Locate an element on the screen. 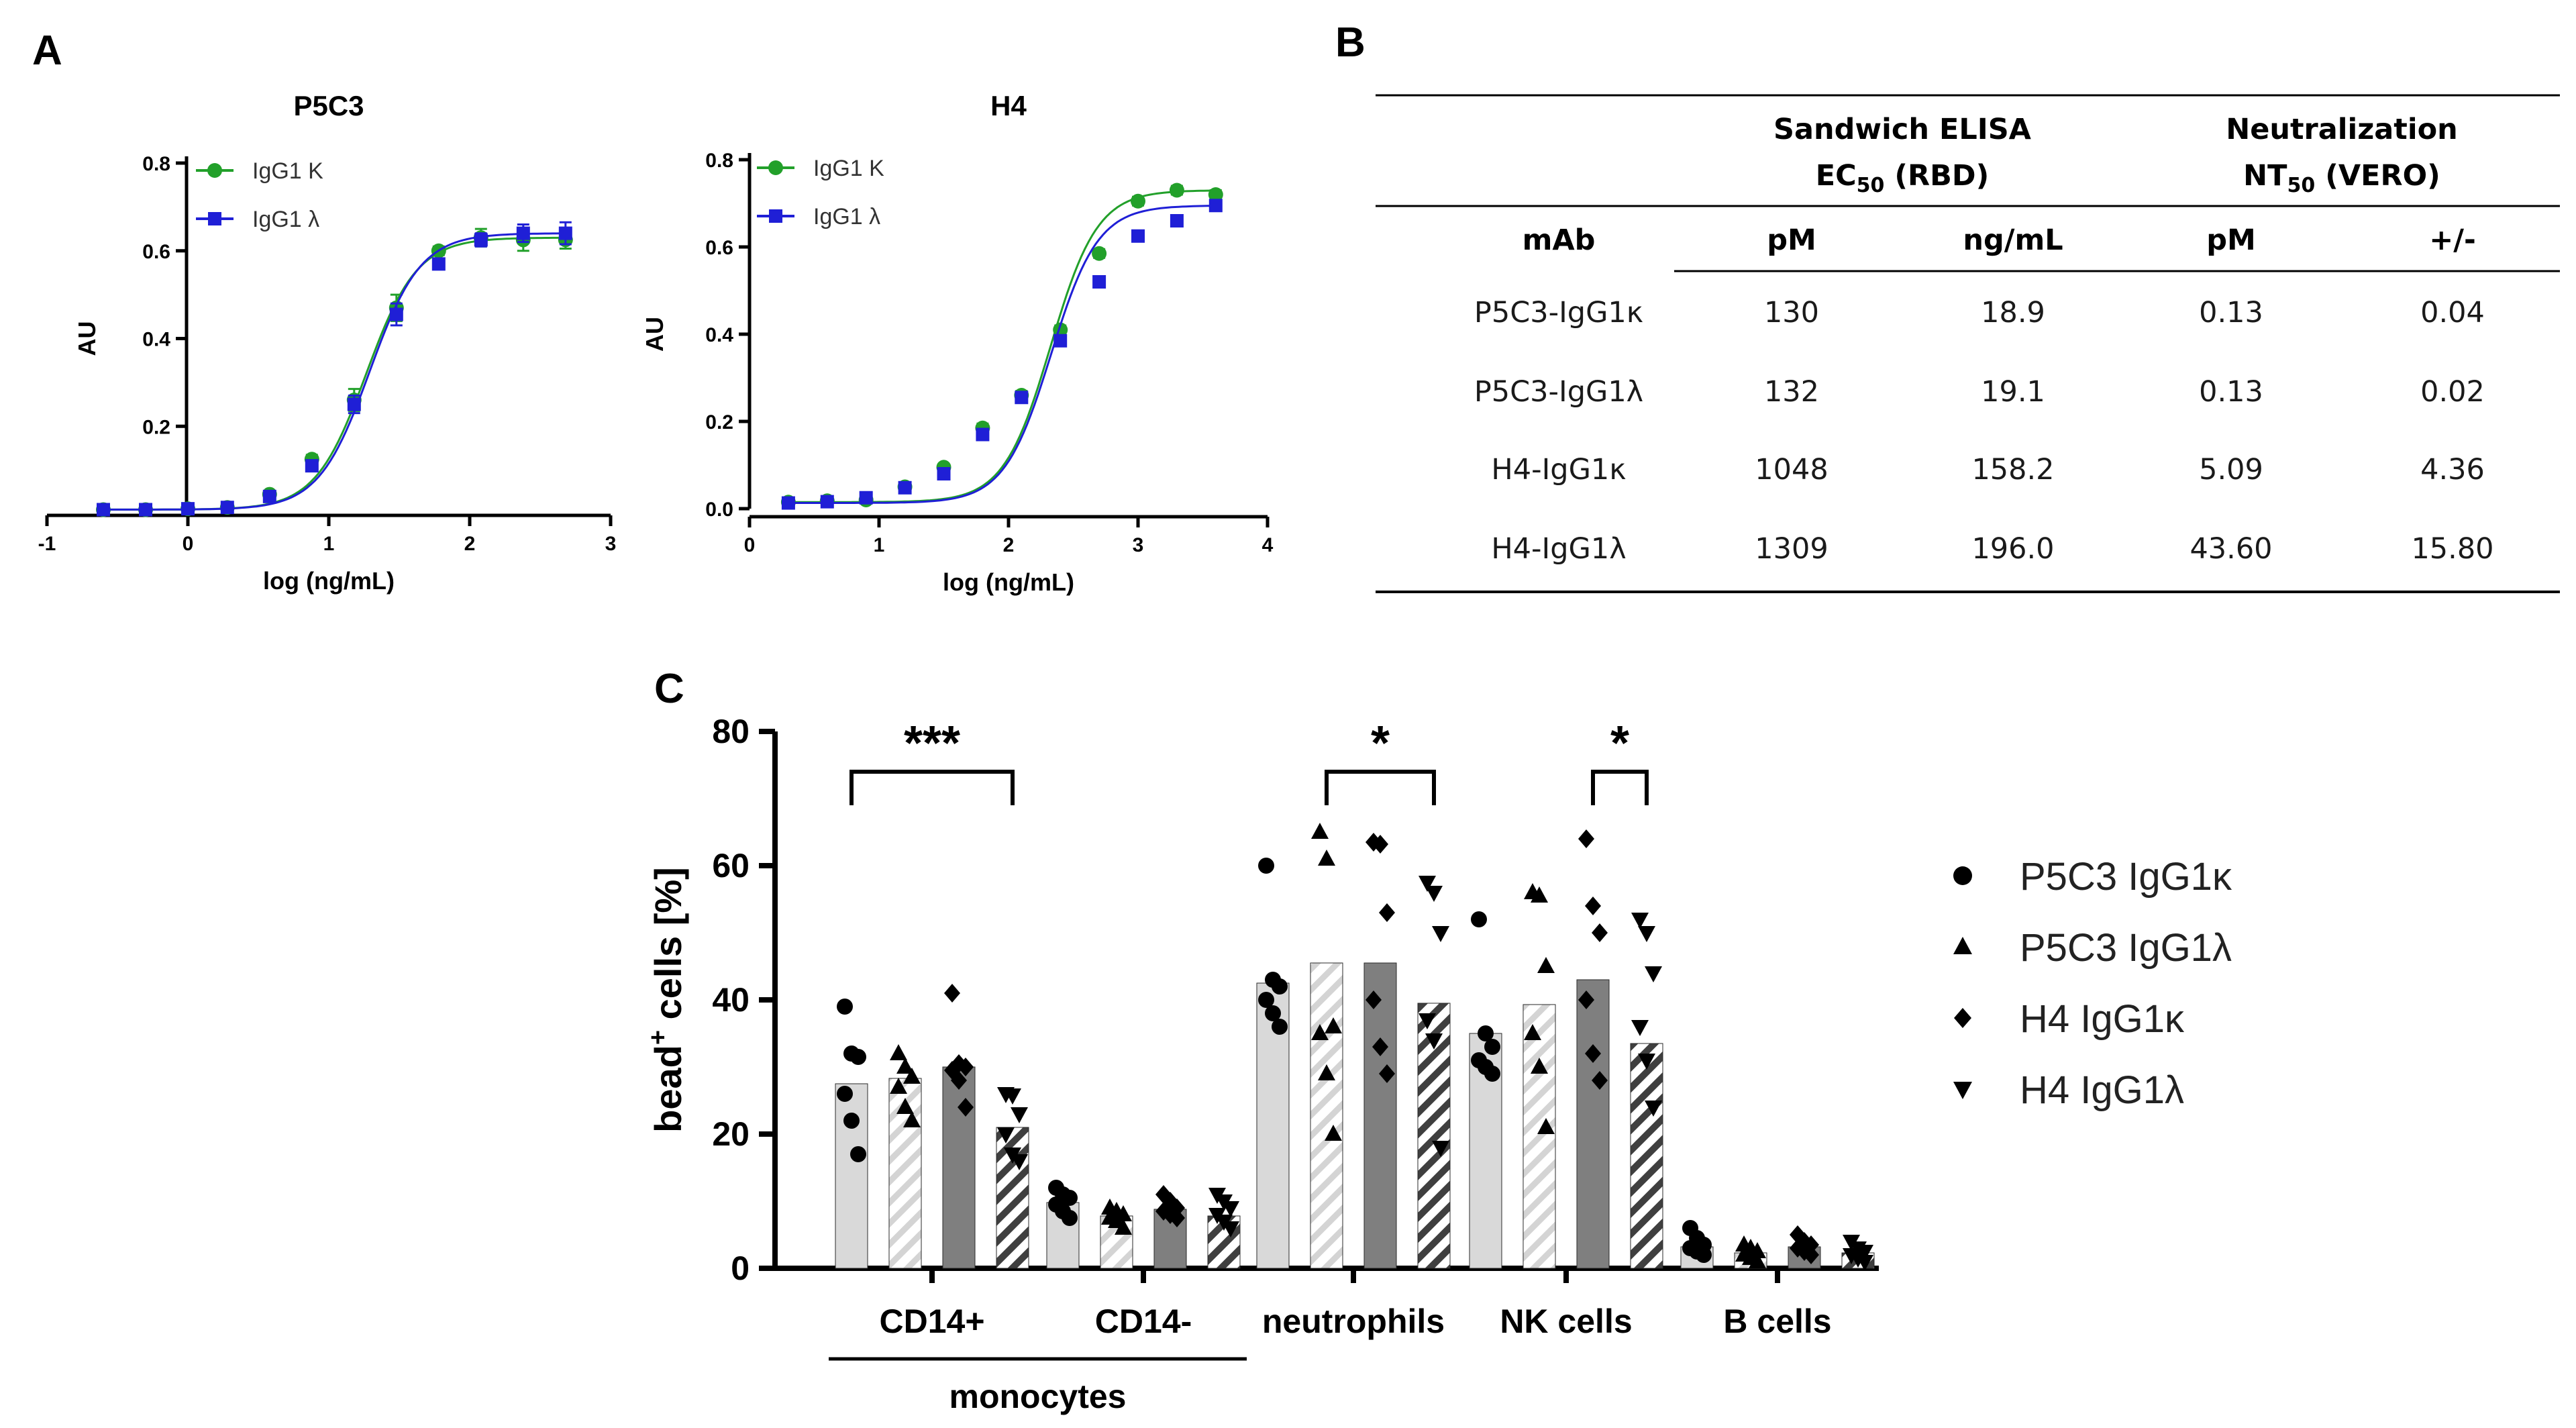 Image resolution: width=2576 pixels, height=1428 pixels. legend-label: IgG1 λ is located at coordinates (846, 217).